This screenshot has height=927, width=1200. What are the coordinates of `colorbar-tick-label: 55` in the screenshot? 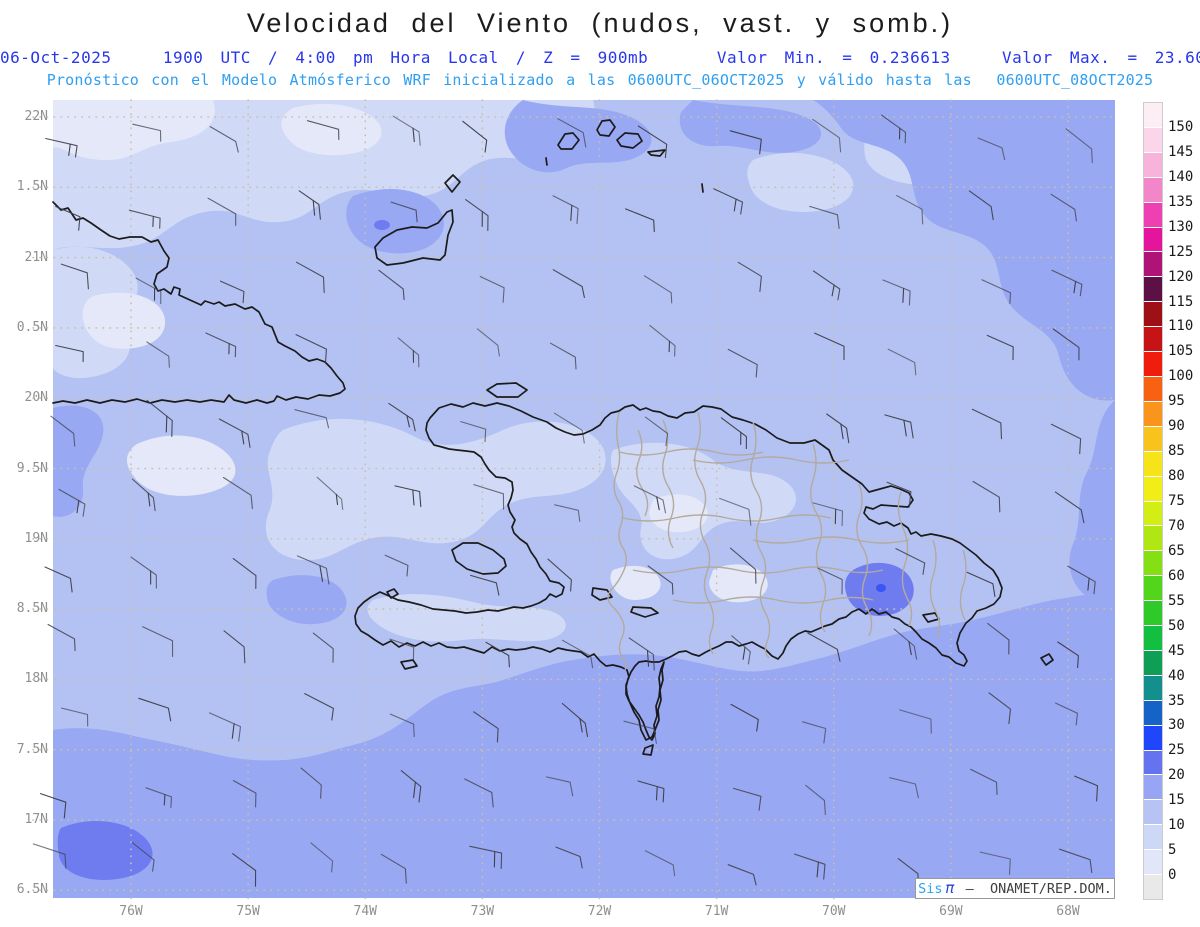 It's located at (1176, 600).